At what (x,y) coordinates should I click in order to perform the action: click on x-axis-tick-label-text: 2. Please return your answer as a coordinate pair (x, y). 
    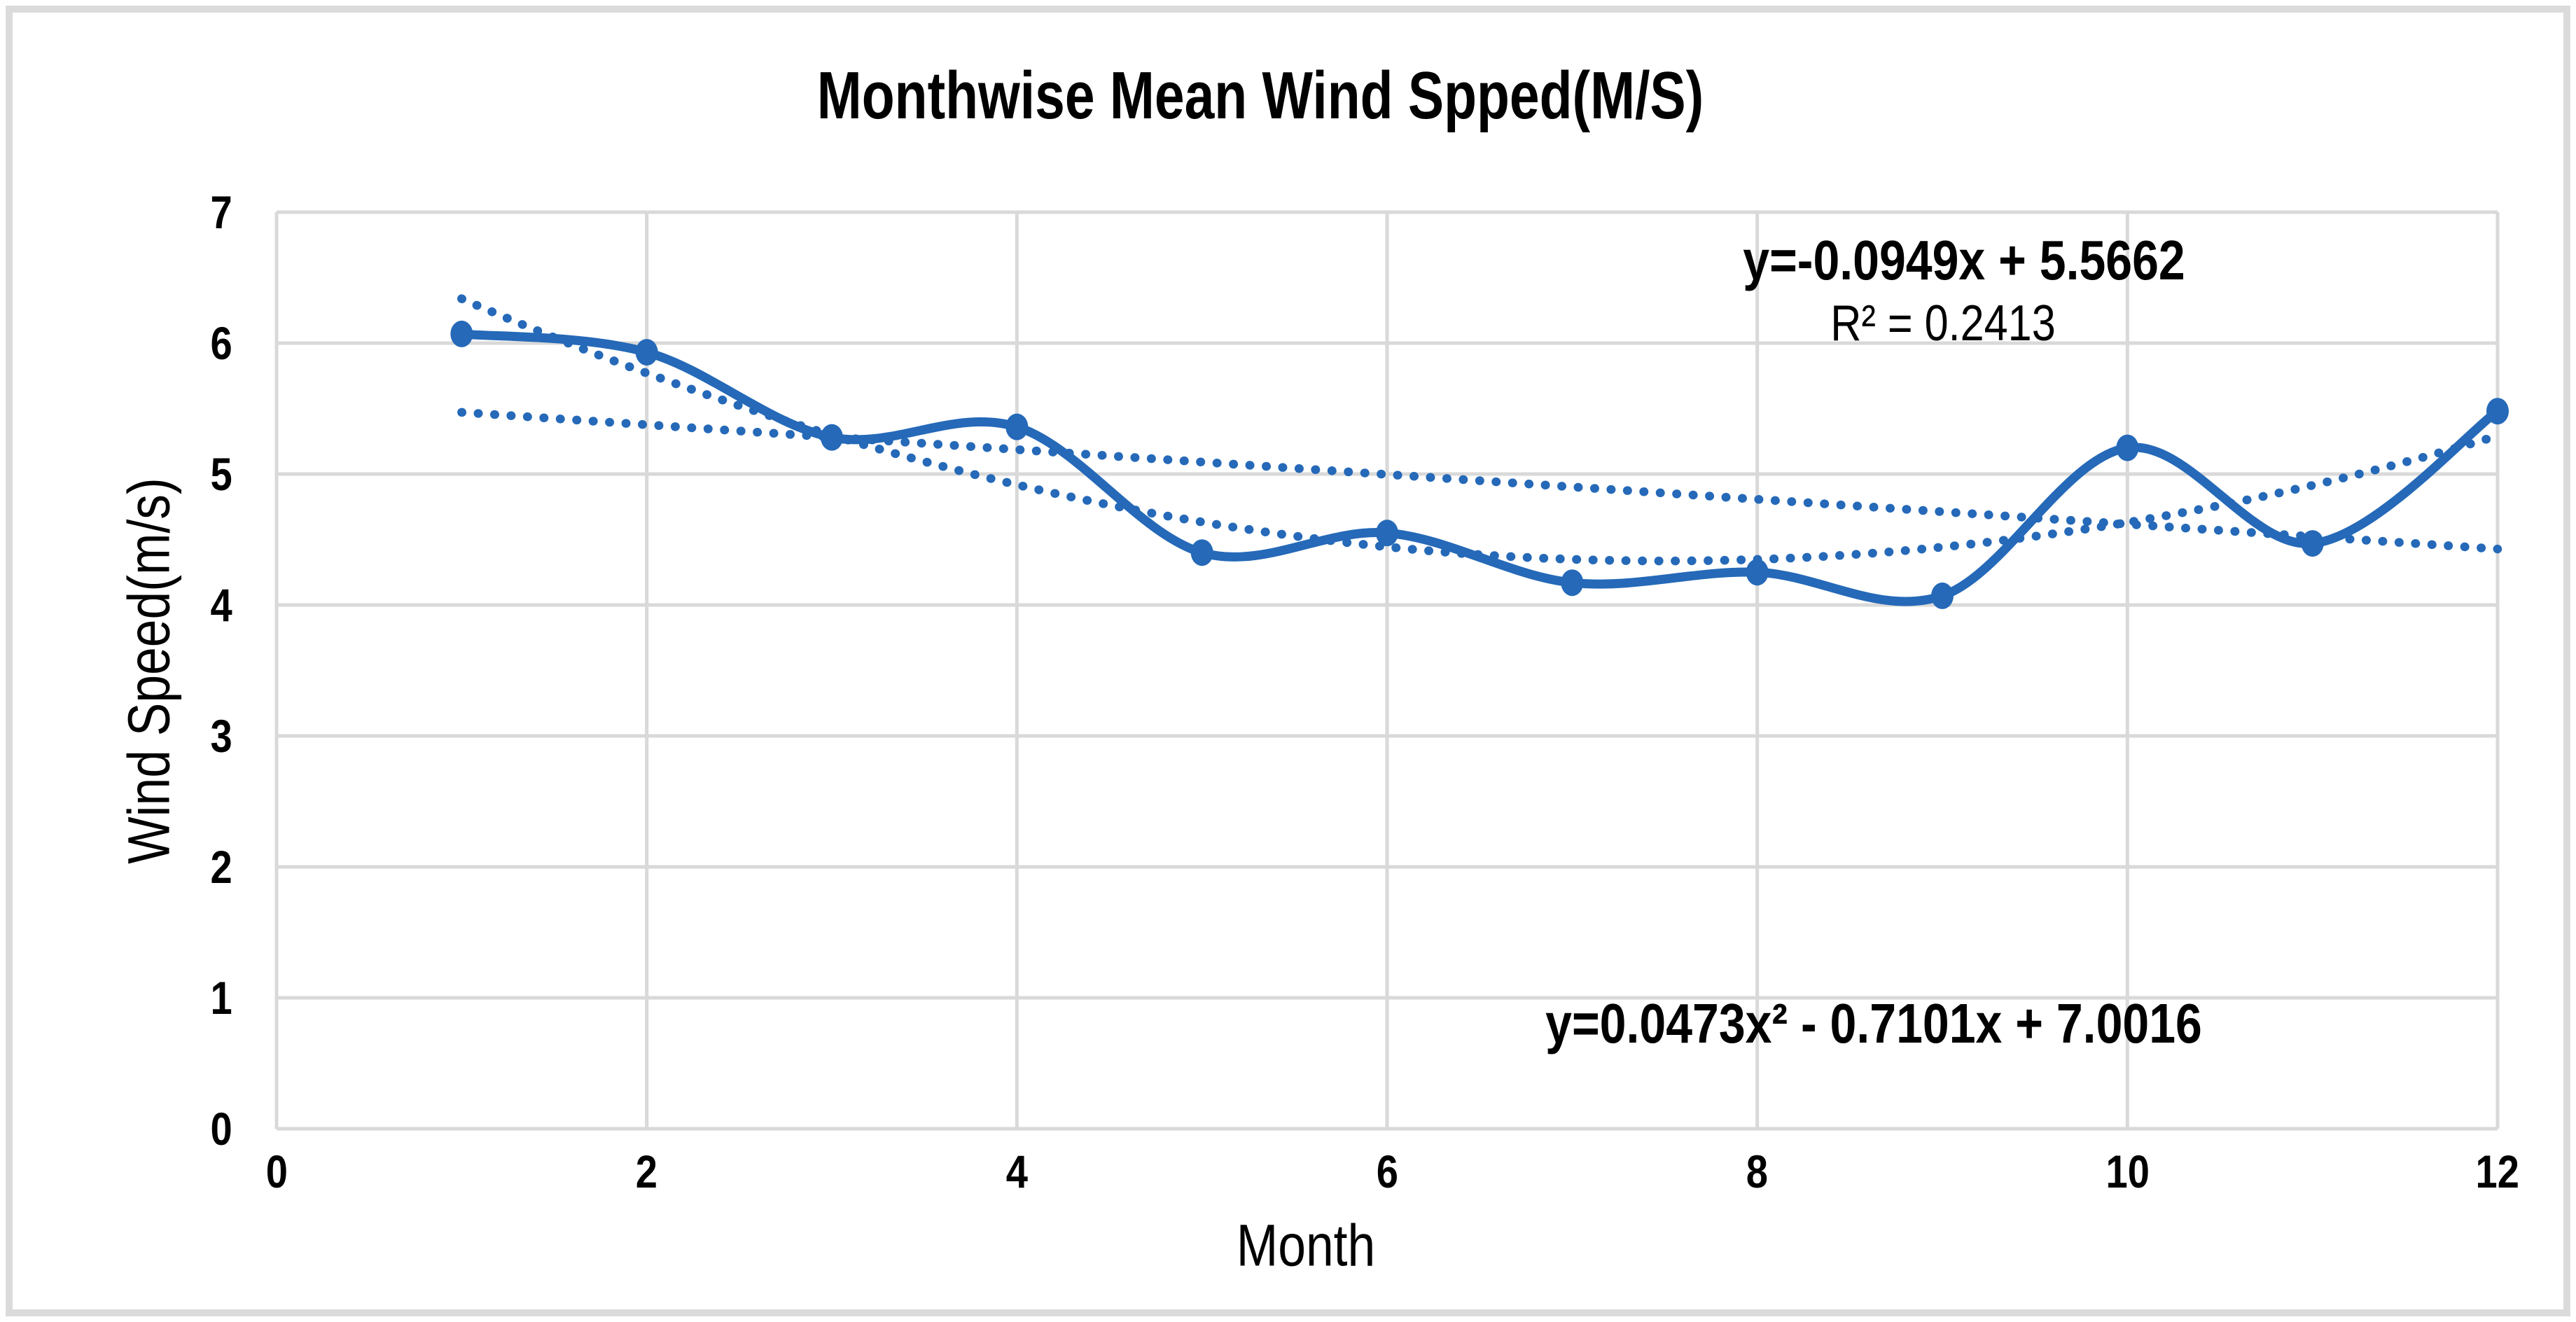
    Looking at the image, I should click on (647, 1171).